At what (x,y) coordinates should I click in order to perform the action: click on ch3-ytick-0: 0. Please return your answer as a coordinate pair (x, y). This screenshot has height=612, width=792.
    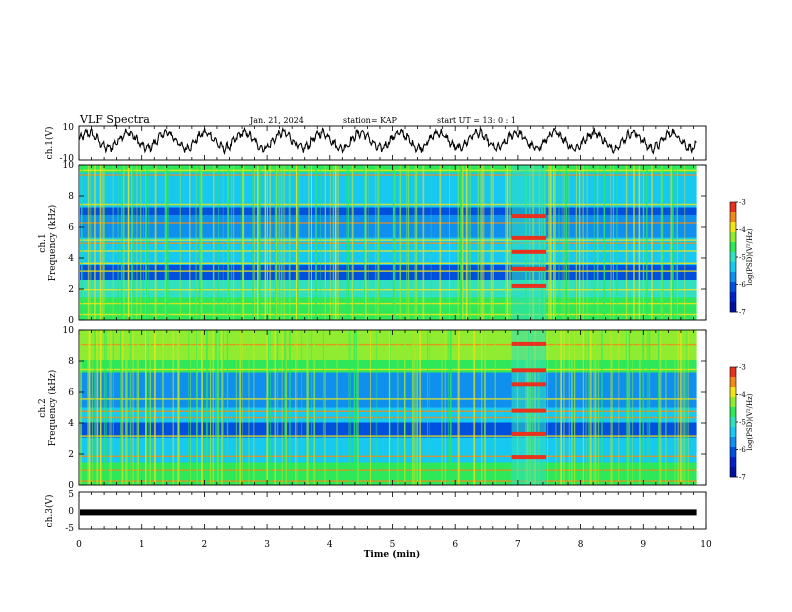
    Looking at the image, I should click on (71, 512).